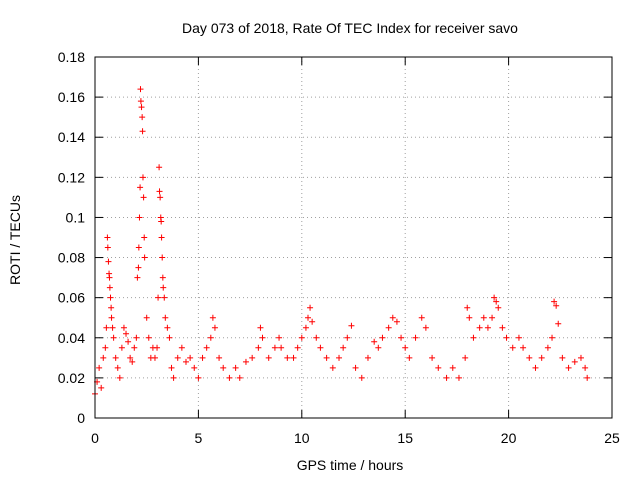 The image size is (640, 480). I want to click on y-tick-label: 0, so click(81, 418).